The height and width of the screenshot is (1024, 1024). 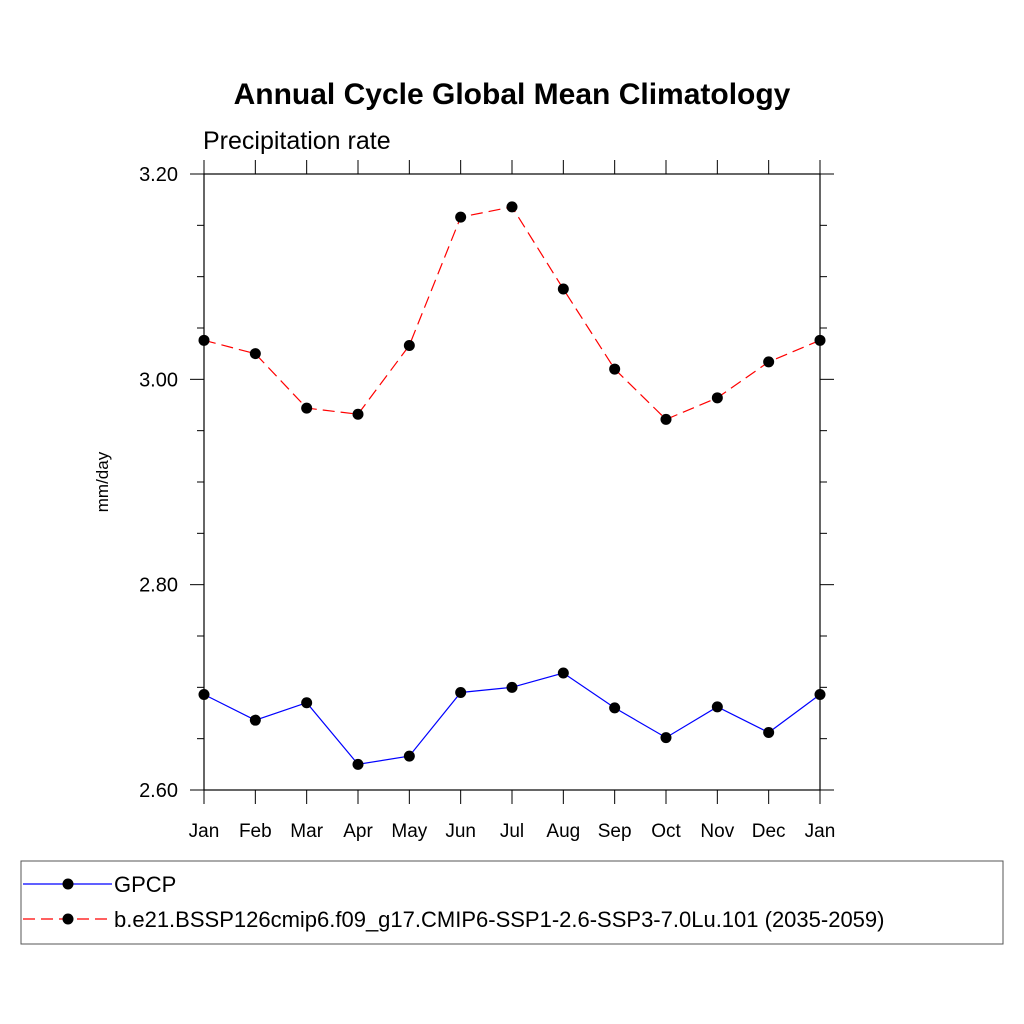 I want to click on x-tick-label: Feb, so click(x=255, y=831).